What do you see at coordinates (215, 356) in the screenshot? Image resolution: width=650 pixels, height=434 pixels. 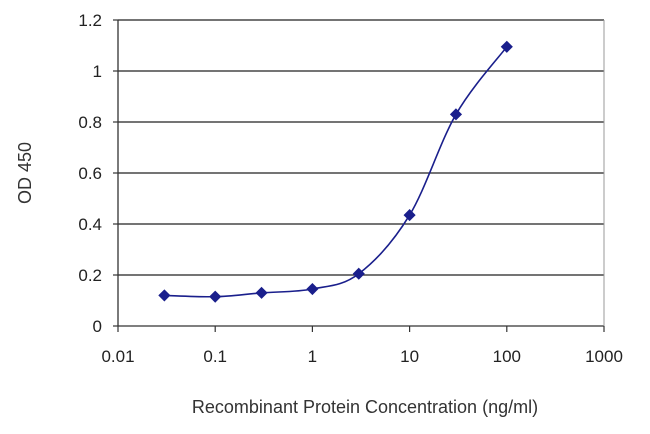 I see `x-tick-label: 0.1` at bounding box center [215, 356].